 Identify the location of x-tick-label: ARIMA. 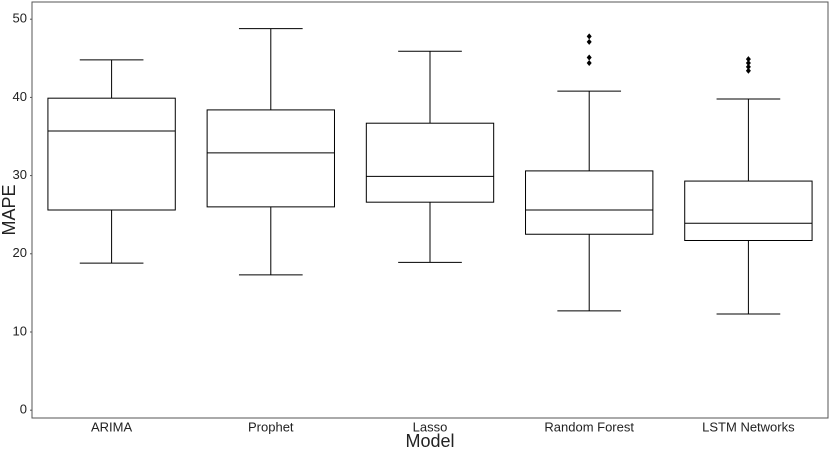
(112, 426).